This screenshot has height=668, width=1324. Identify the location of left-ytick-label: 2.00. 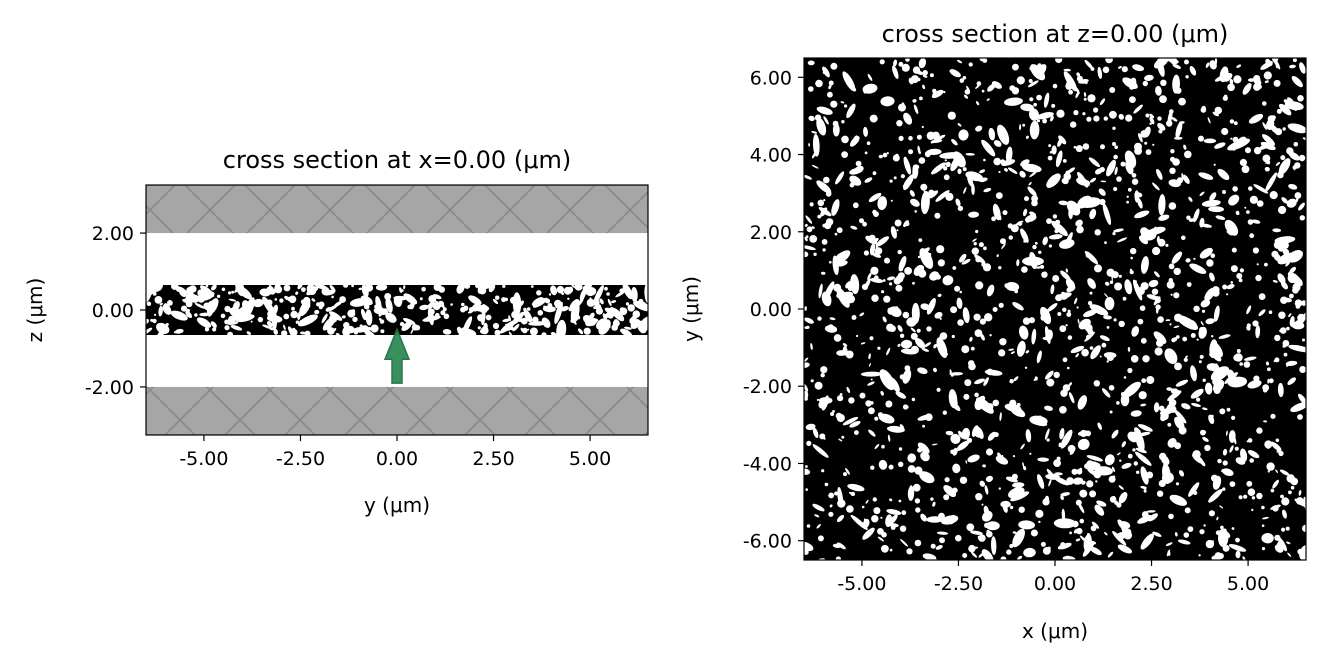
(113, 234).